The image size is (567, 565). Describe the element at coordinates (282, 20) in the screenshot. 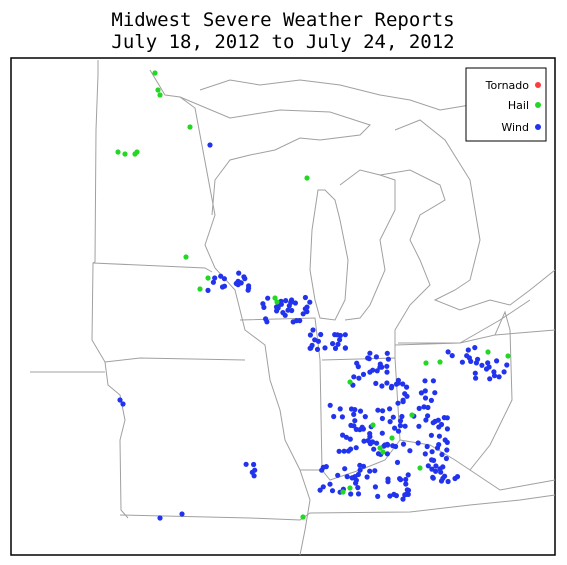

I see `title: Midwest Severe Weather Reports` at that location.